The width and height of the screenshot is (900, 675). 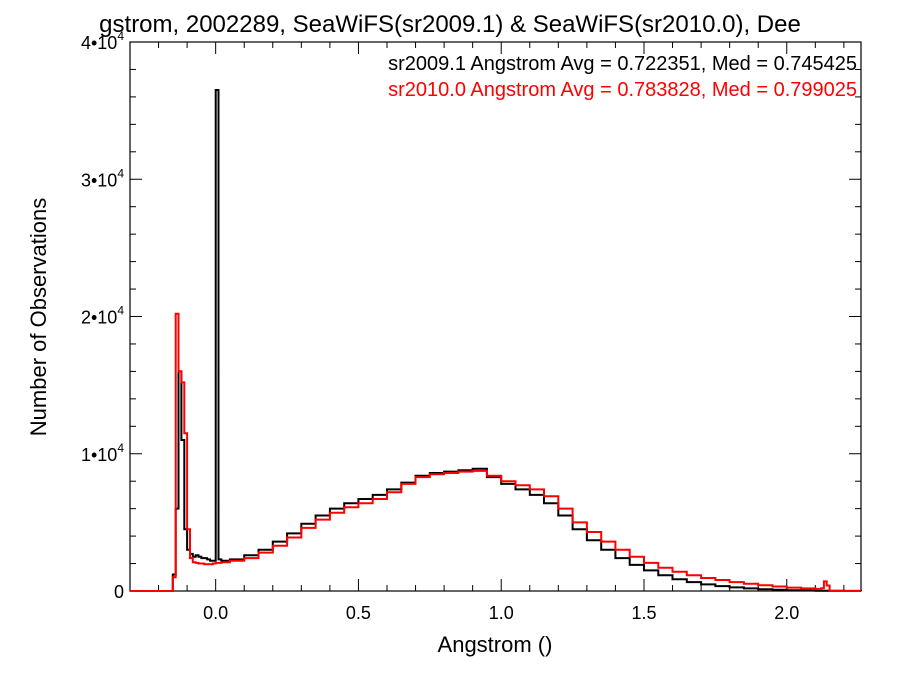 What do you see at coordinates (102, 178) in the screenshot?
I see `y-tick-label: 3•104` at bounding box center [102, 178].